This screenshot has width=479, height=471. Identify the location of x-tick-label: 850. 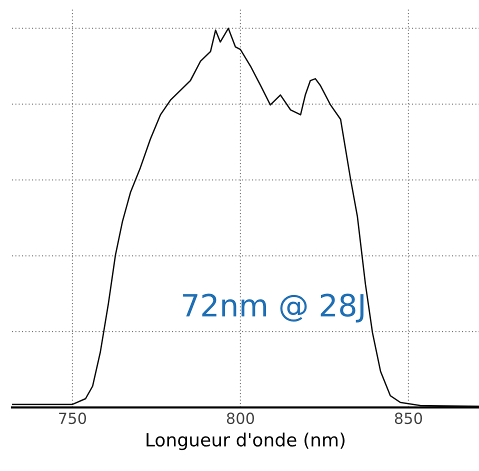
(408, 418).